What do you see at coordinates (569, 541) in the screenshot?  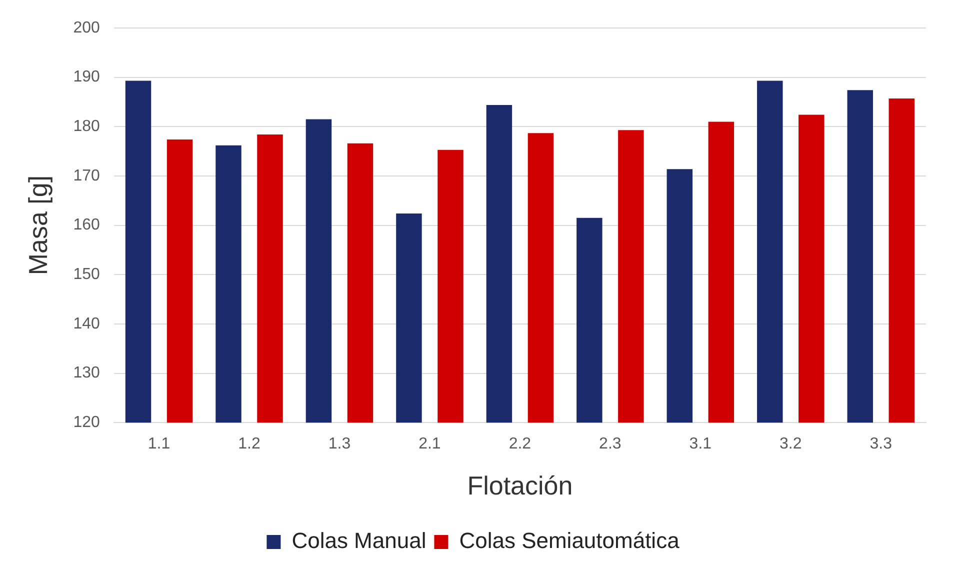 I see `legend-label: Colas Semiautomática` at bounding box center [569, 541].